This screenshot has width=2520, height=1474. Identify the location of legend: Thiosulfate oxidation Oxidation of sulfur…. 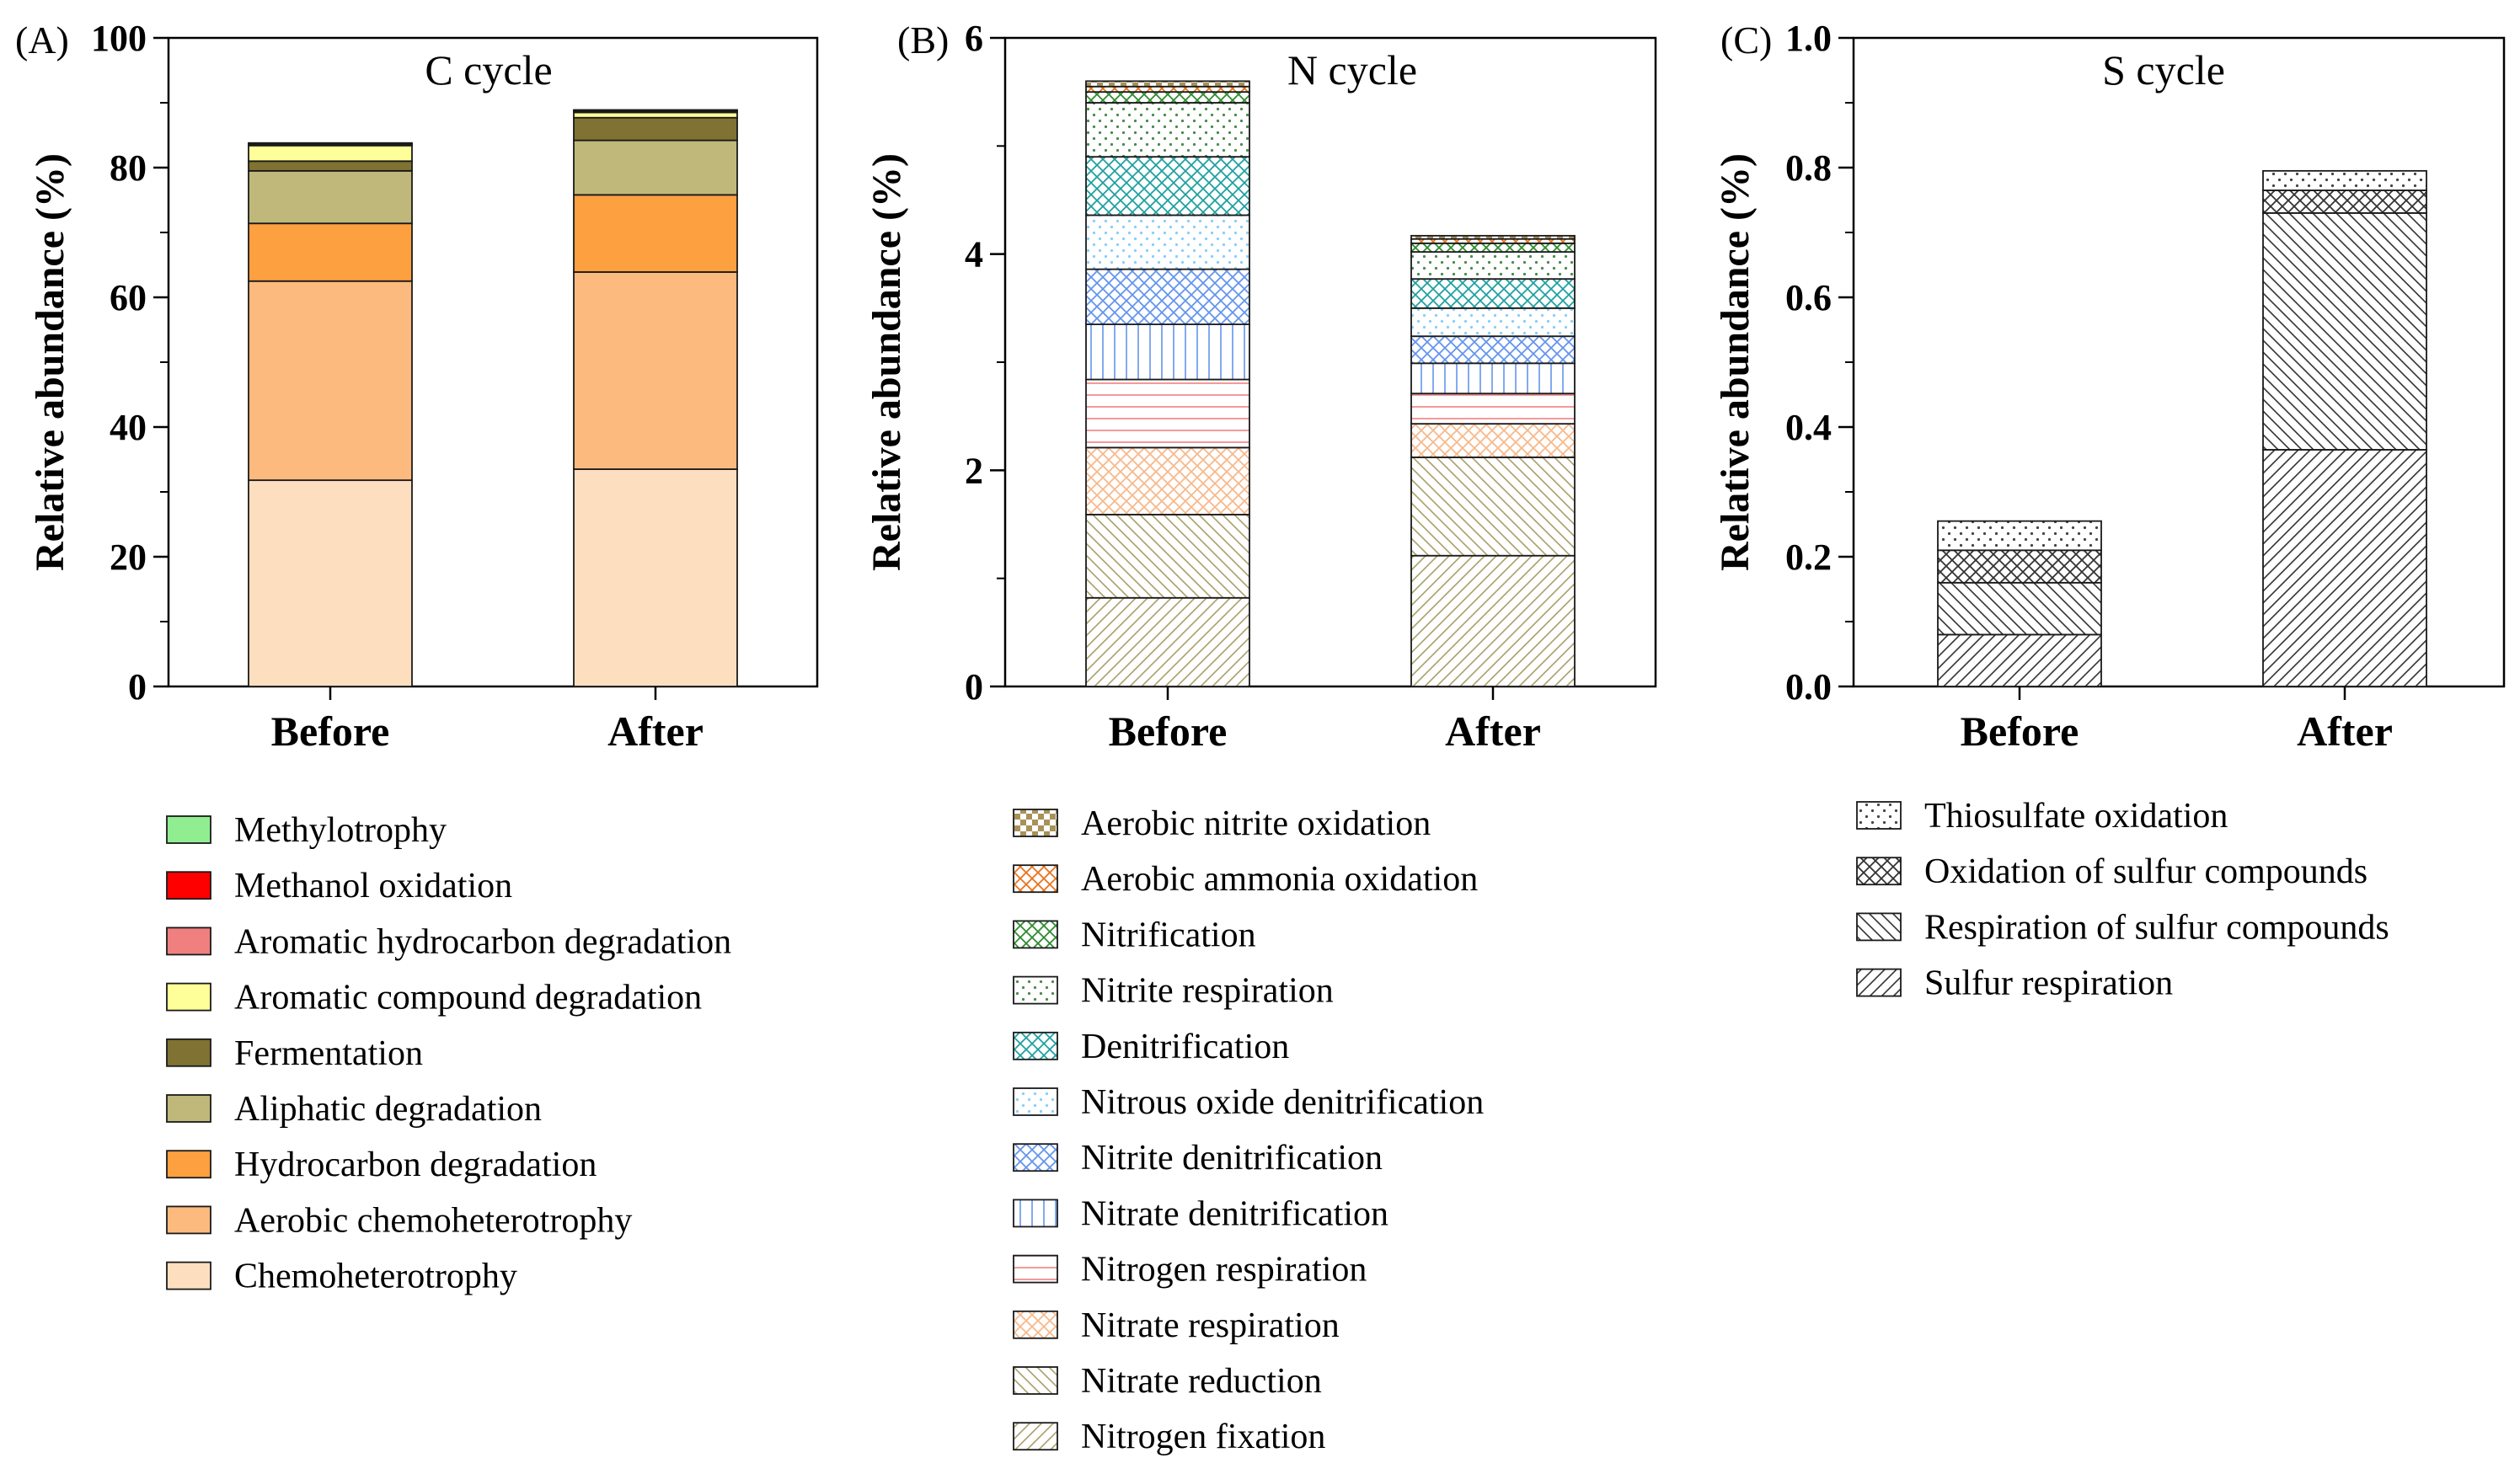
(2122, 900).